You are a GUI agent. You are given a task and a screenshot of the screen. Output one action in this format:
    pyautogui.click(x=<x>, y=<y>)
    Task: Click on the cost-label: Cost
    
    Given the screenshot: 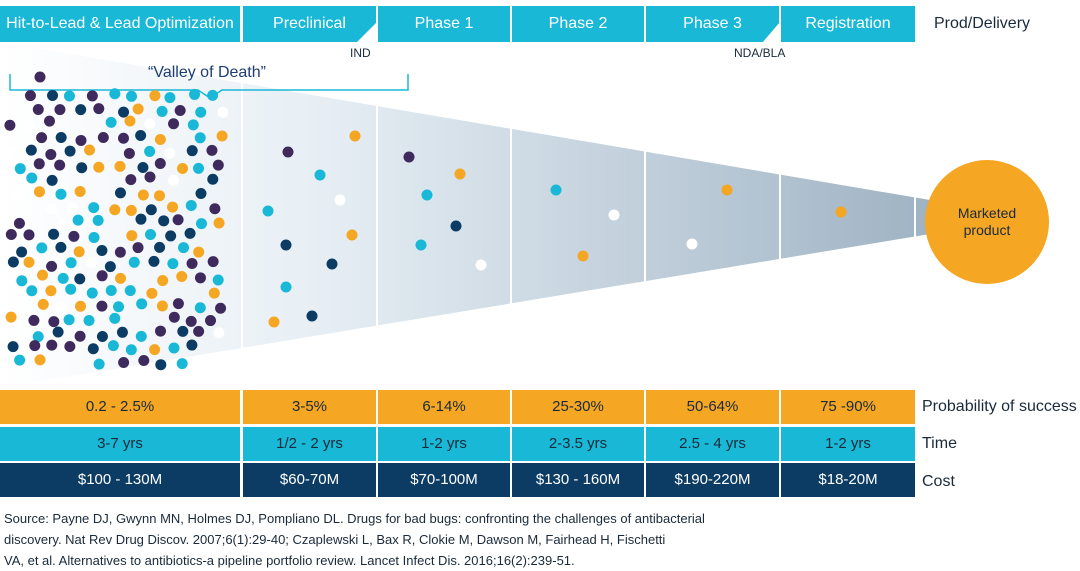 What is the action you would take?
    pyautogui.click(x=938, y=481)
    